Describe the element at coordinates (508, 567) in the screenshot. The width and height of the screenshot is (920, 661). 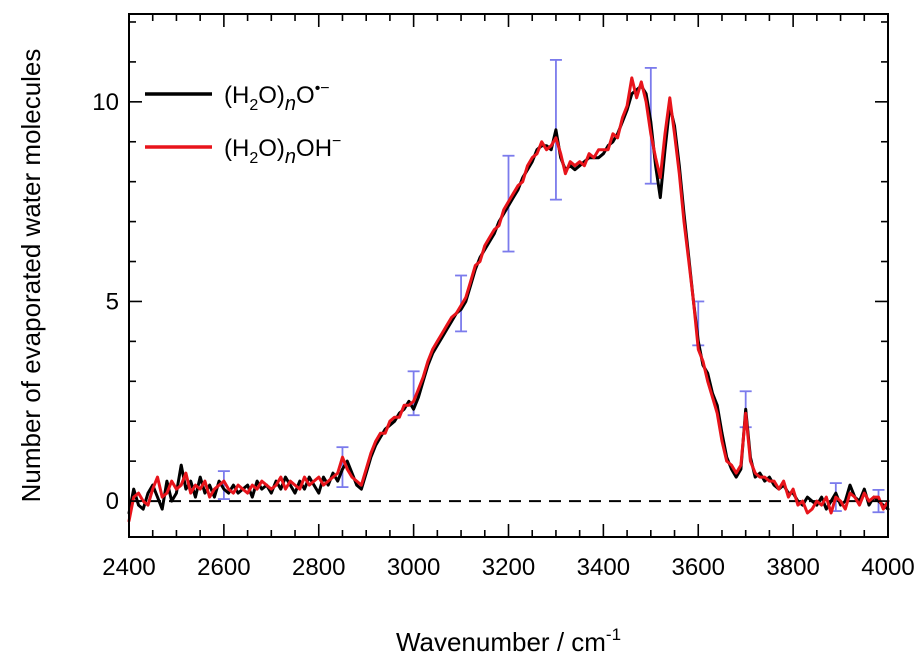
I see `x-tick-label: 3200` at that location.